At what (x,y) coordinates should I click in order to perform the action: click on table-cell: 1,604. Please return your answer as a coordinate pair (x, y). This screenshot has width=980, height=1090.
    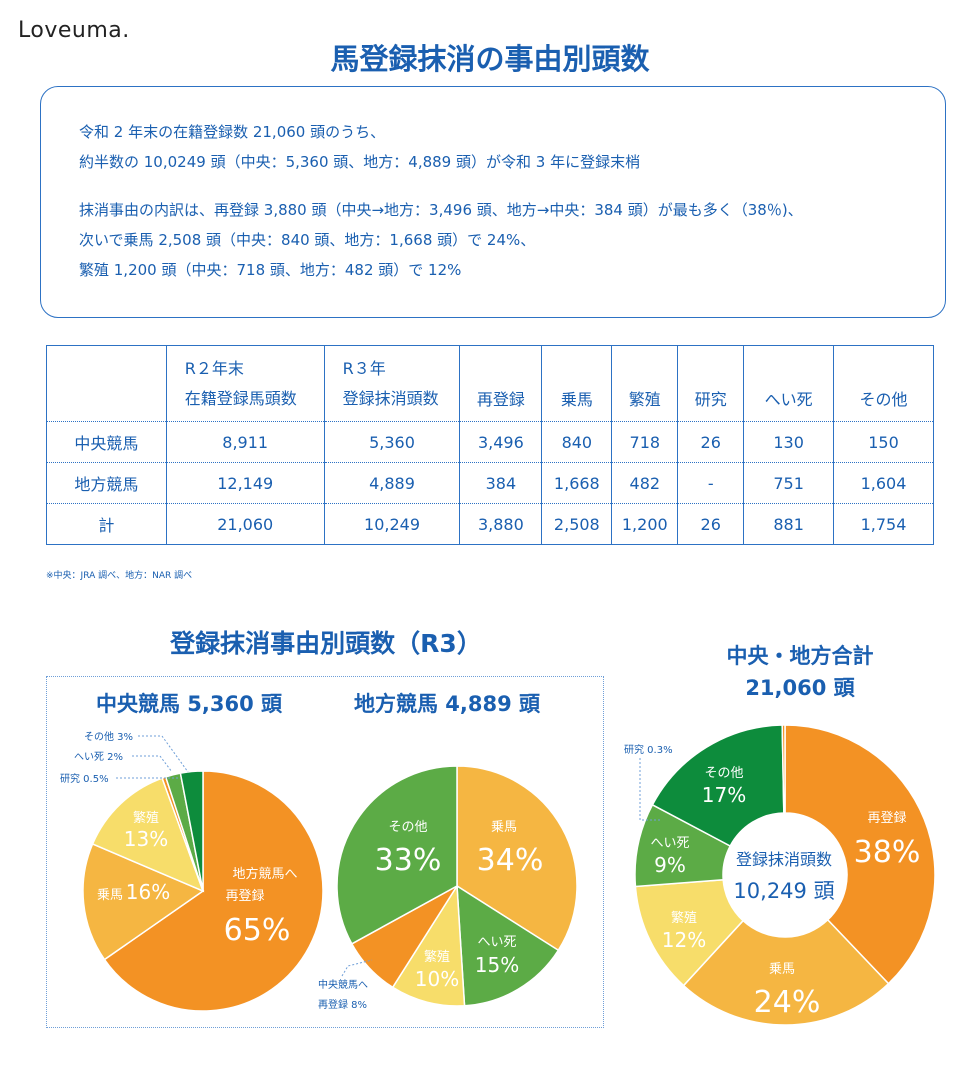
    Looking at the image, I should click on (883, 483).